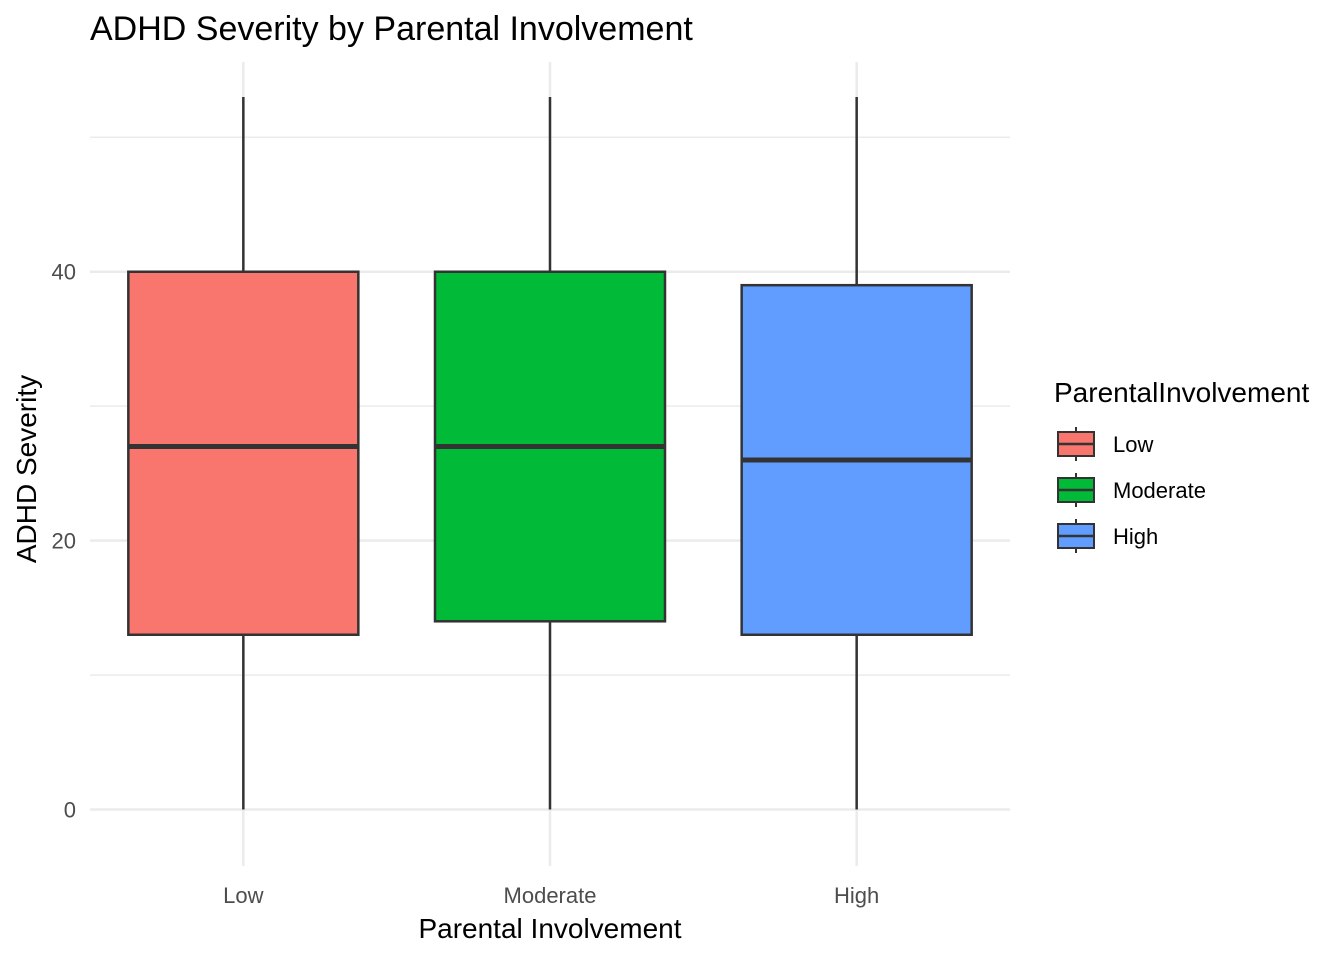 The height and width of the screenshot is (960, 1344). Describe the element at coordinates (1135, 536) in the screenshot. I see `legend-label: High` at that location.